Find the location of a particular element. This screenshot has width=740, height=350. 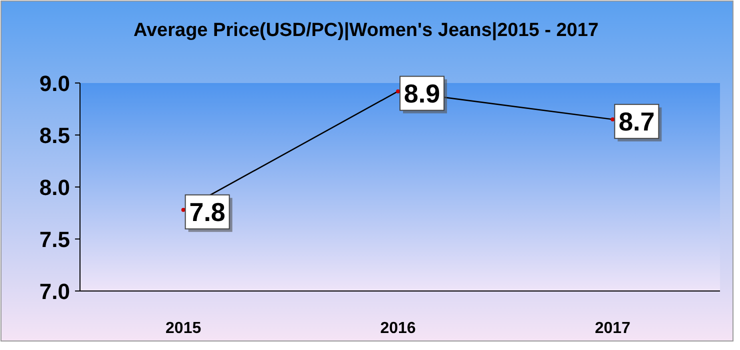

y-tick-label: 9.0 is located at coordinates (54, 83).